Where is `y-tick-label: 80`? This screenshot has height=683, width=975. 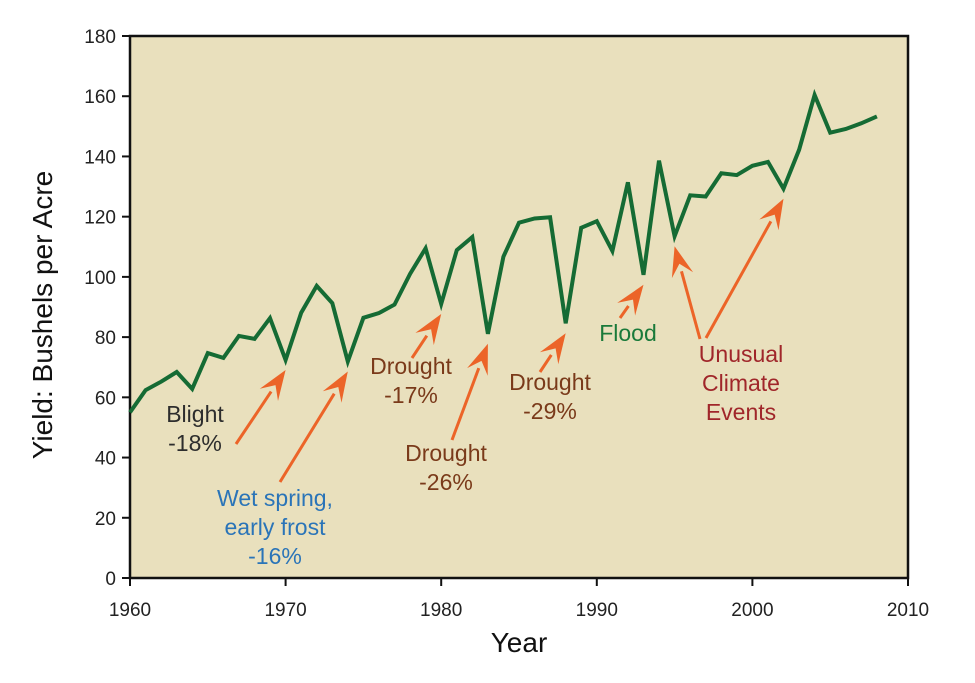 y-tick-label: 80 is located at coordinates (105, 338).